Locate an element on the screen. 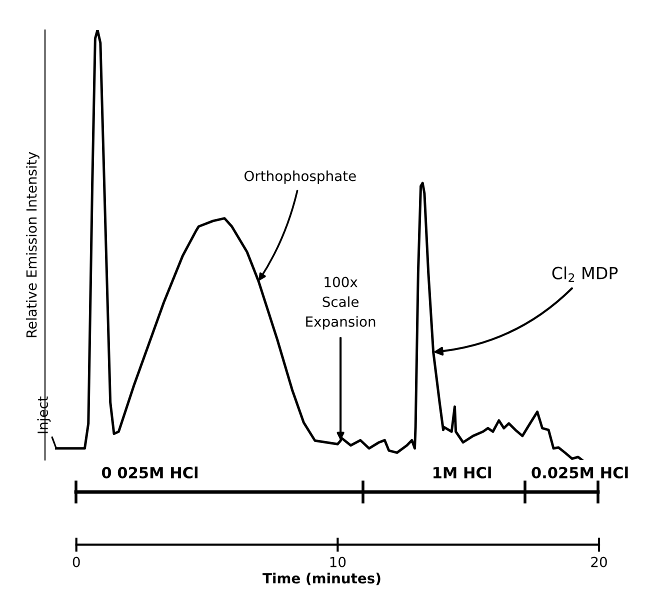  x-tick-label: 10 is located at coordinates (338, 562).